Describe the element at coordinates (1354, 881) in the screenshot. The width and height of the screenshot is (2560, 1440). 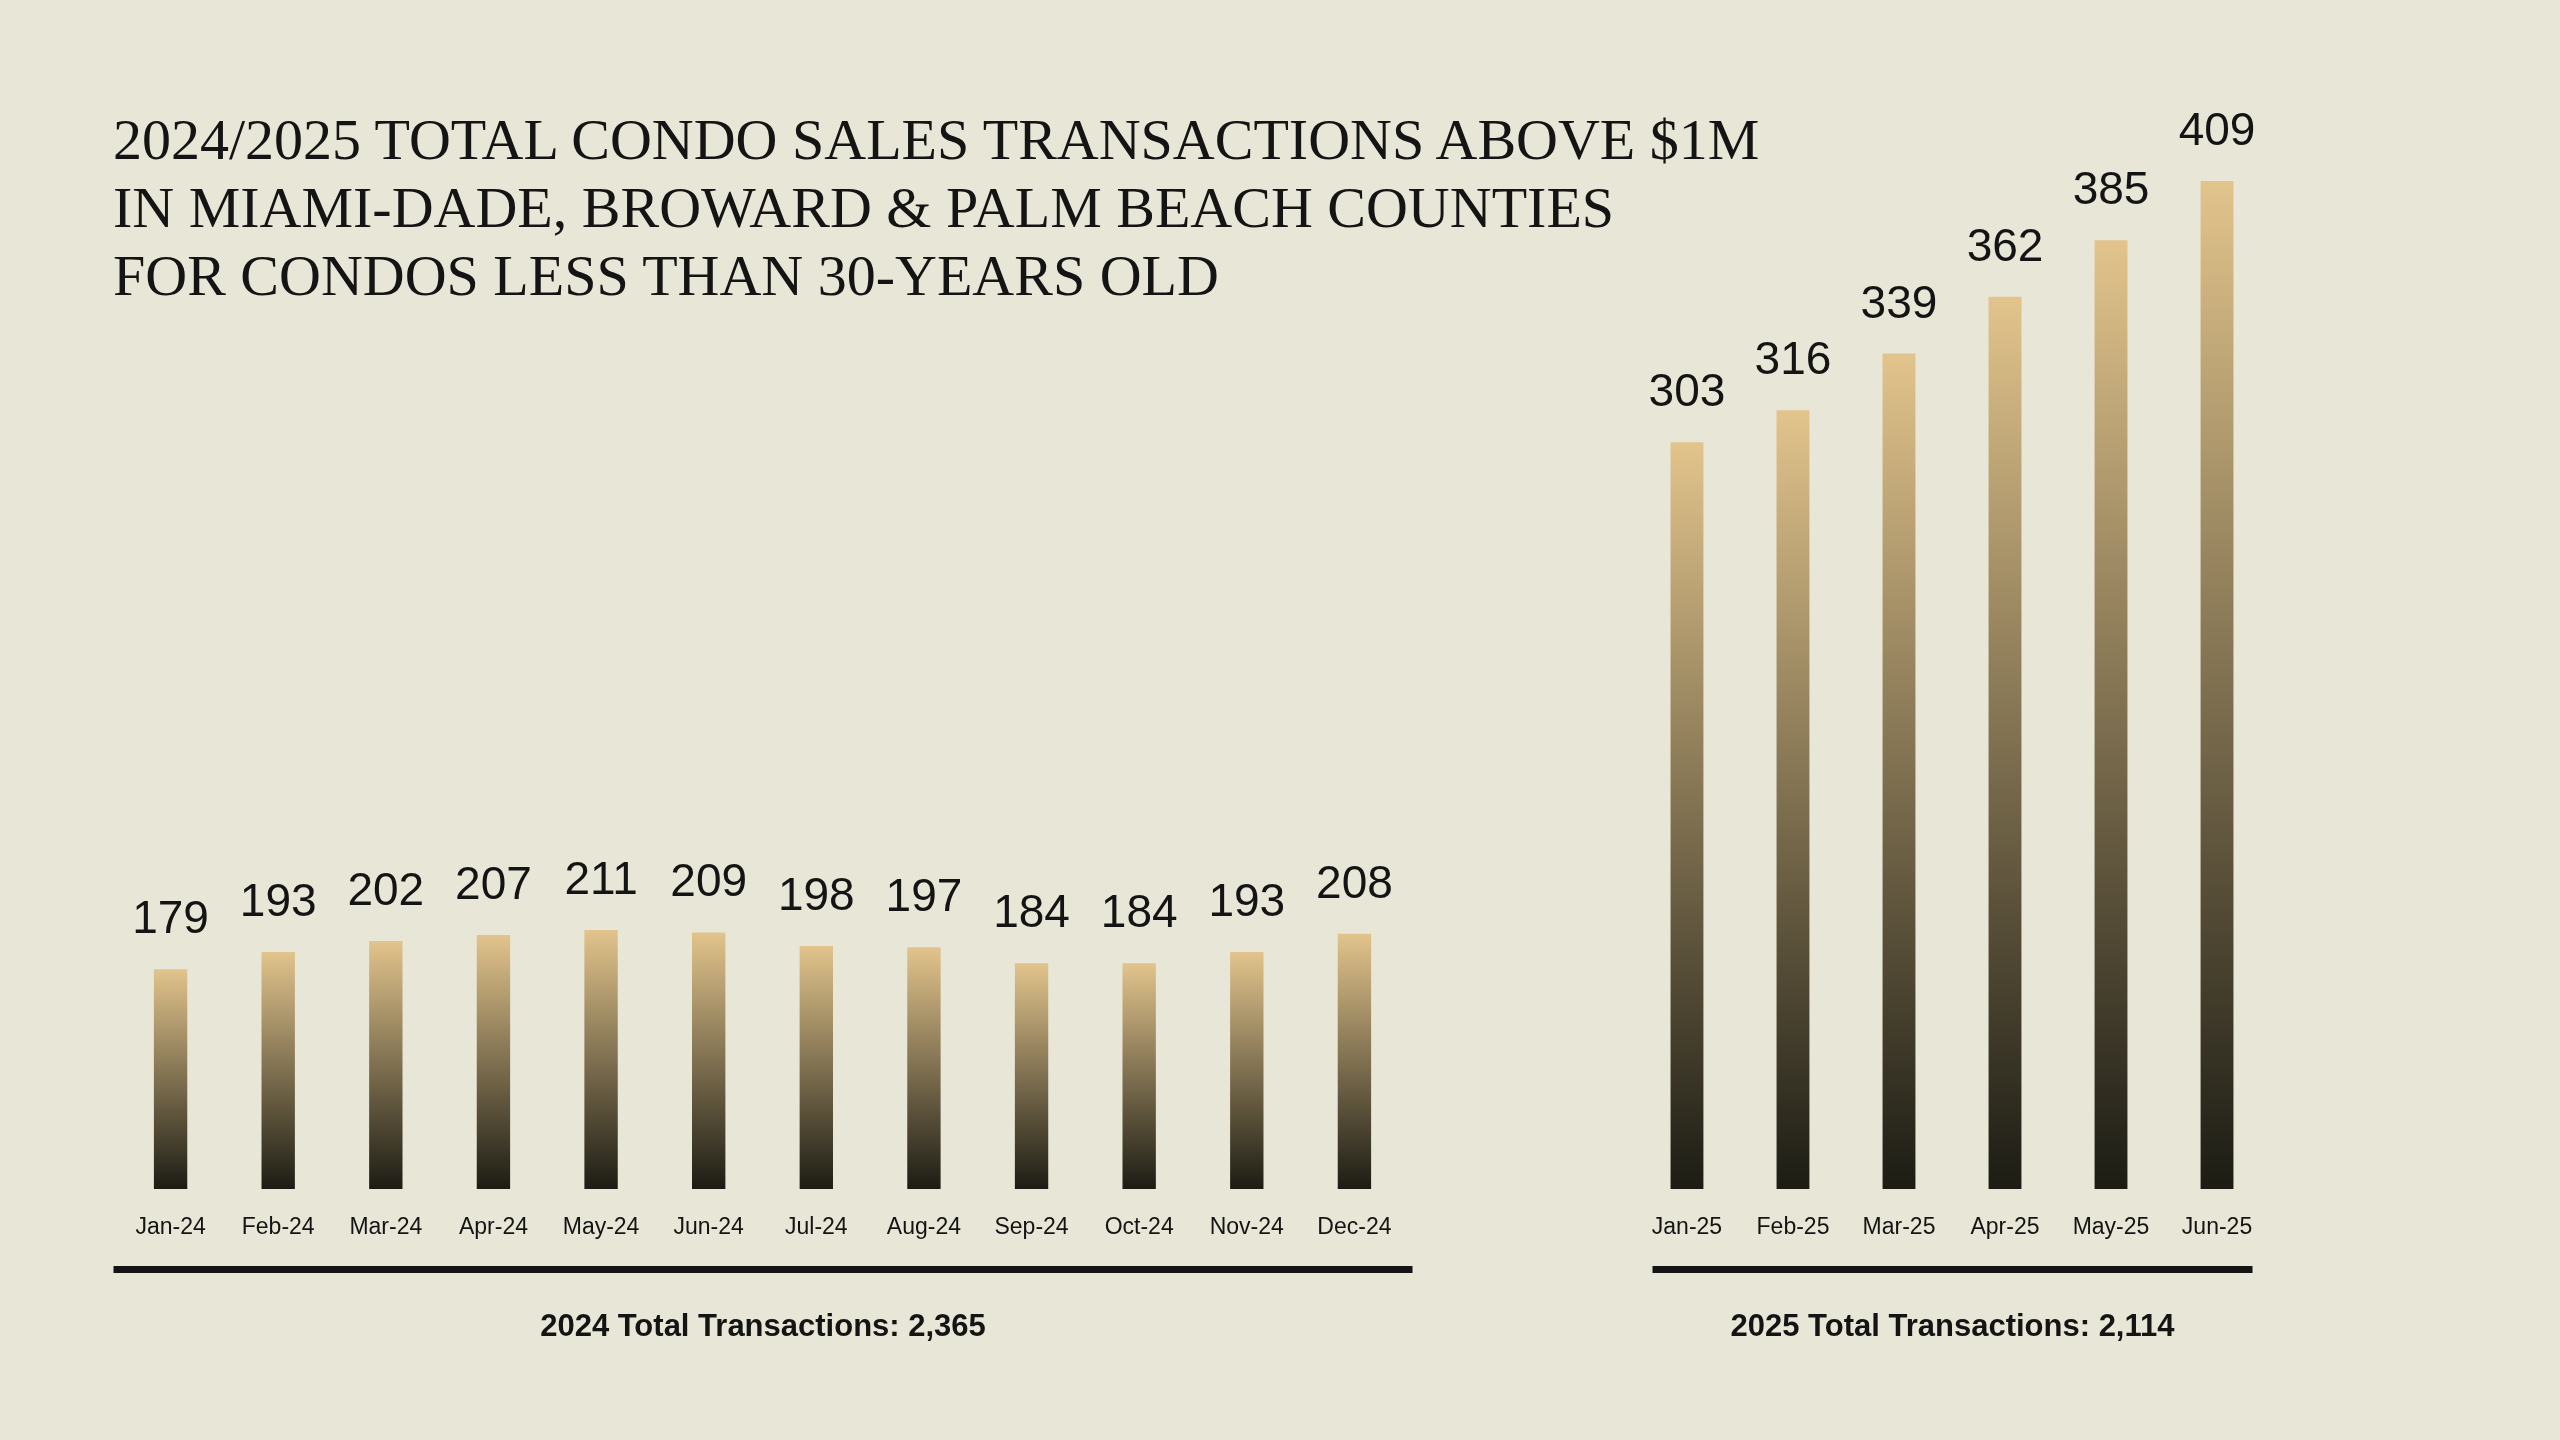
I see `data-label: 208` at that location.